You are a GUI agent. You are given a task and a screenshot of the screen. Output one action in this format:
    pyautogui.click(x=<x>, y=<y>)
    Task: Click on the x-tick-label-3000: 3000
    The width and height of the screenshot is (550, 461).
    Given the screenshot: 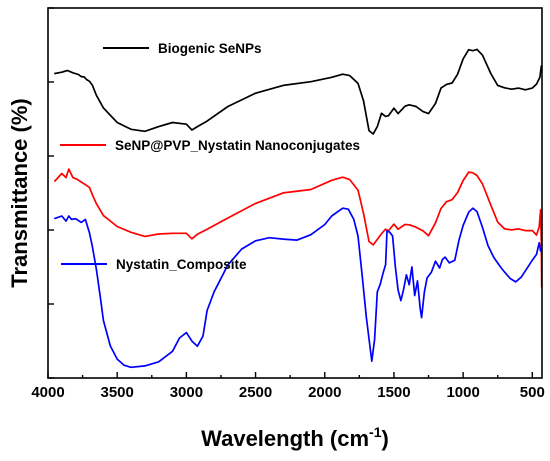 What is the action you would take?
    pyautogui.click(x=186, y=392)
    